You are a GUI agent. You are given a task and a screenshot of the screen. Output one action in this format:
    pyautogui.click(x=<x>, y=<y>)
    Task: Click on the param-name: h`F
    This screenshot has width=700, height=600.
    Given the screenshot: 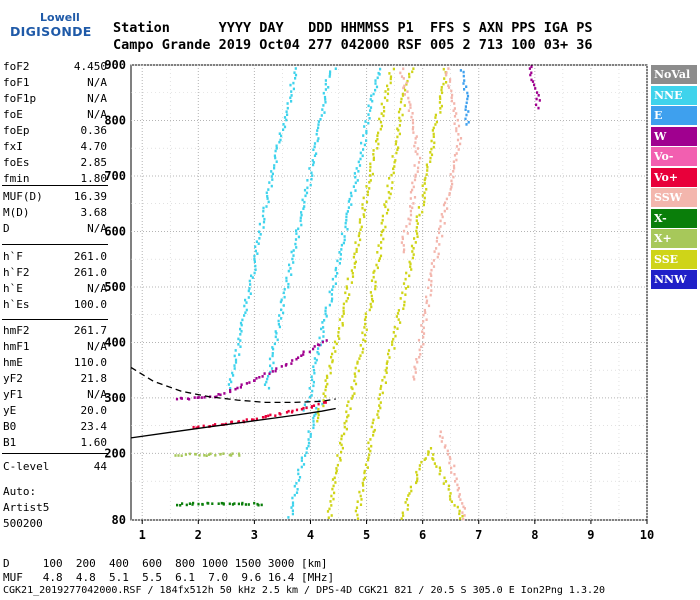 What is the action you would take?
    pyautogui.click(x=13, y=256)
    